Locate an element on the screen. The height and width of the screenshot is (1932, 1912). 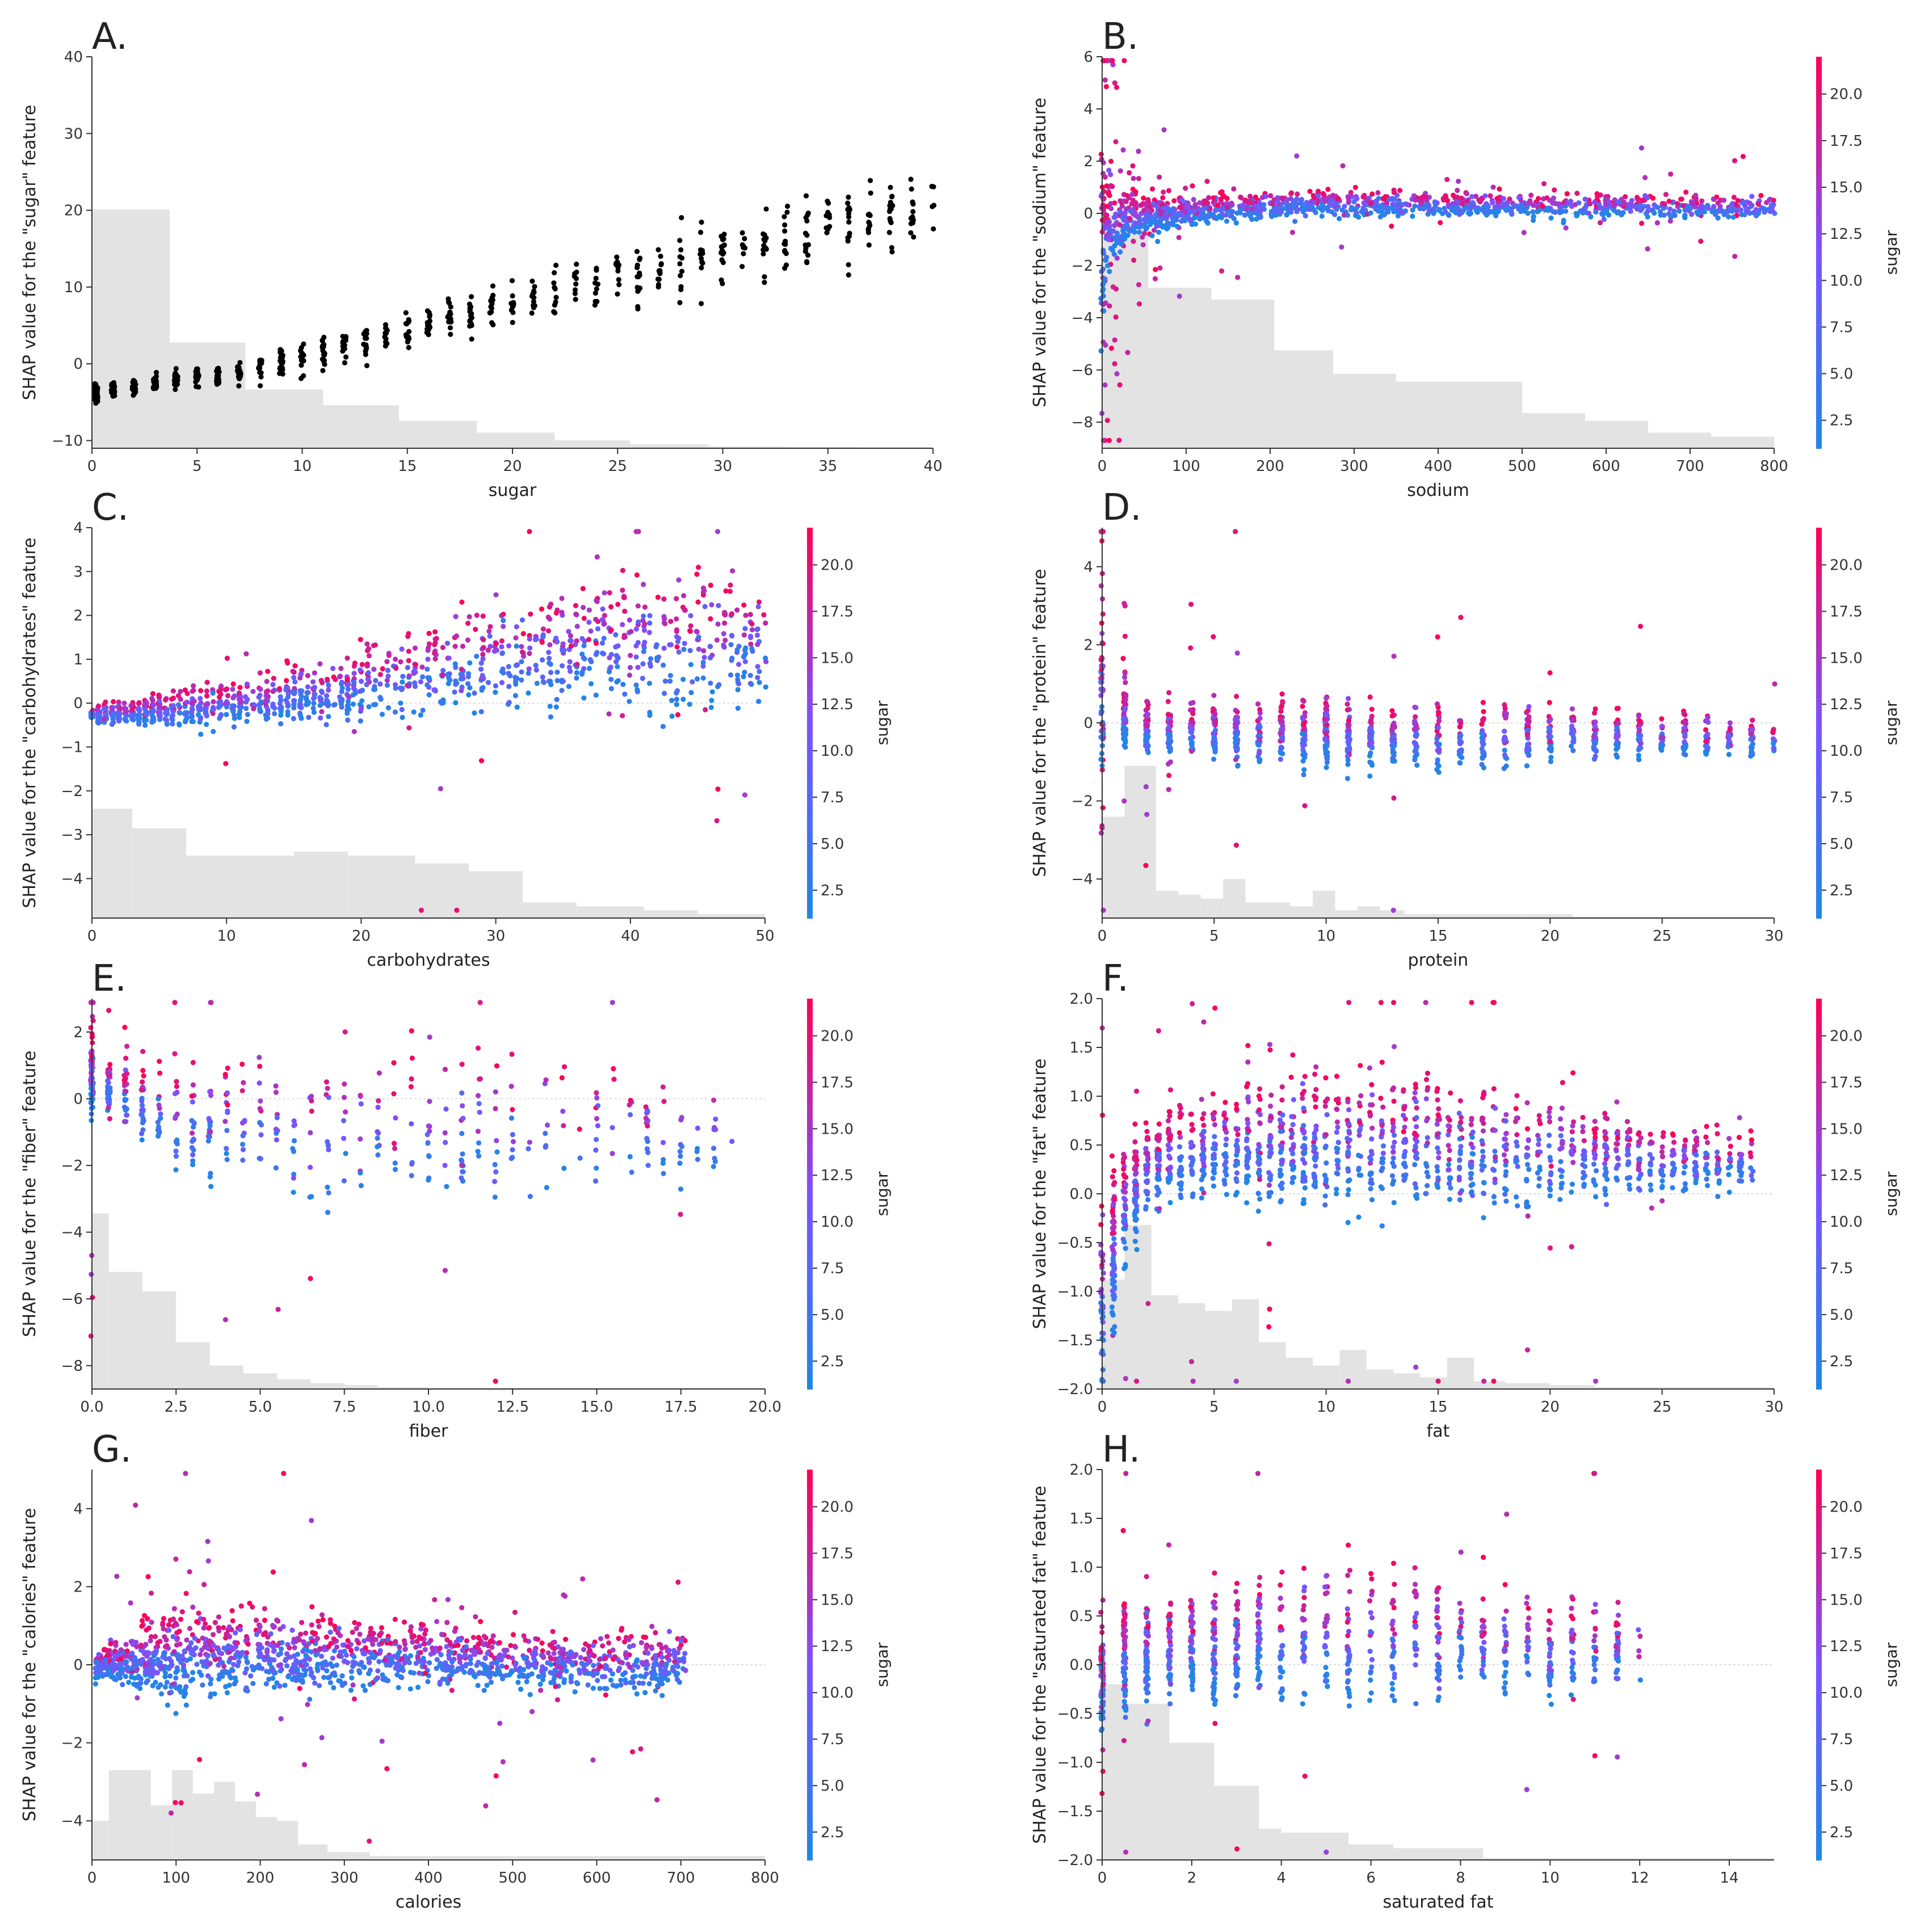
y-tick-label: 1 is located at coordinates (78, 659).